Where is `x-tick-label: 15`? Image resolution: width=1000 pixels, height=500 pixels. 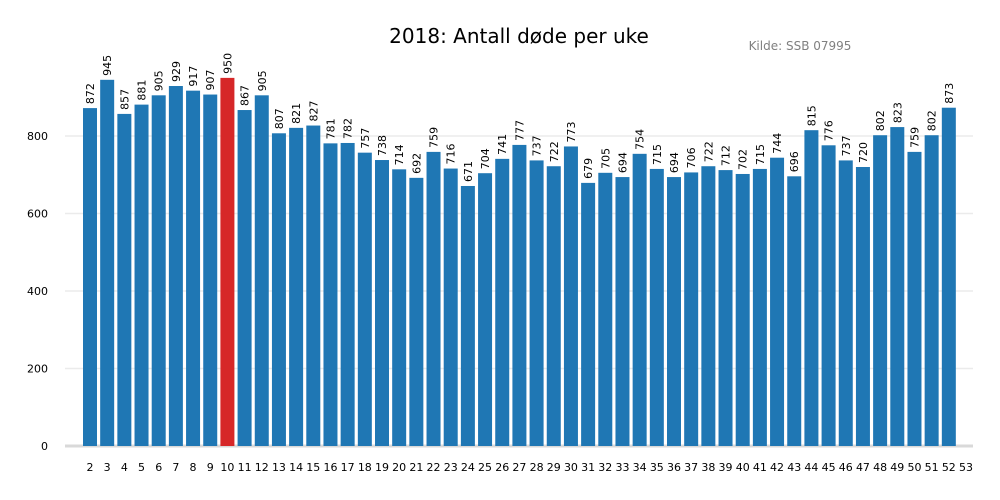
x-tick-label: 15 is located at coordinates (313, 467).